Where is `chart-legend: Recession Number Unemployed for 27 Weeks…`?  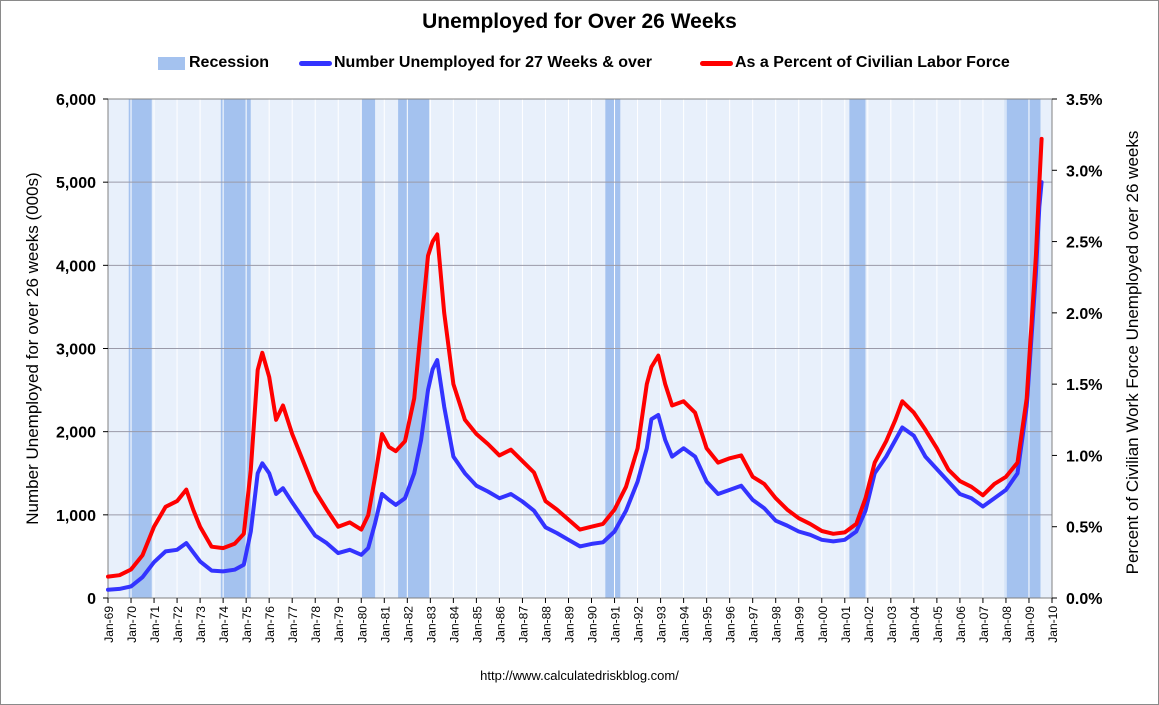
chart-legend: Recession Number Unemployed for 27 Weeks… is located at coordinates (579, 66).